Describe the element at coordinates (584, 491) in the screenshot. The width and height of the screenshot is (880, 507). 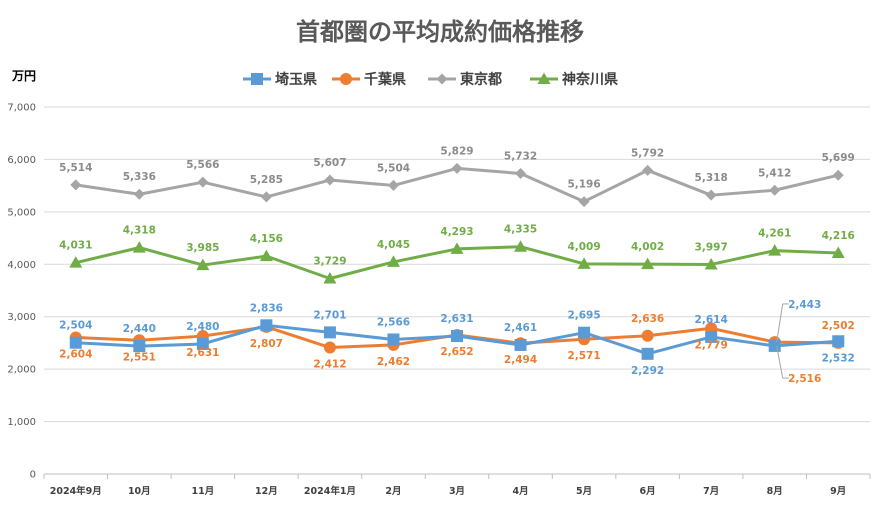
I see `x-tick-label: 5月` at that location.